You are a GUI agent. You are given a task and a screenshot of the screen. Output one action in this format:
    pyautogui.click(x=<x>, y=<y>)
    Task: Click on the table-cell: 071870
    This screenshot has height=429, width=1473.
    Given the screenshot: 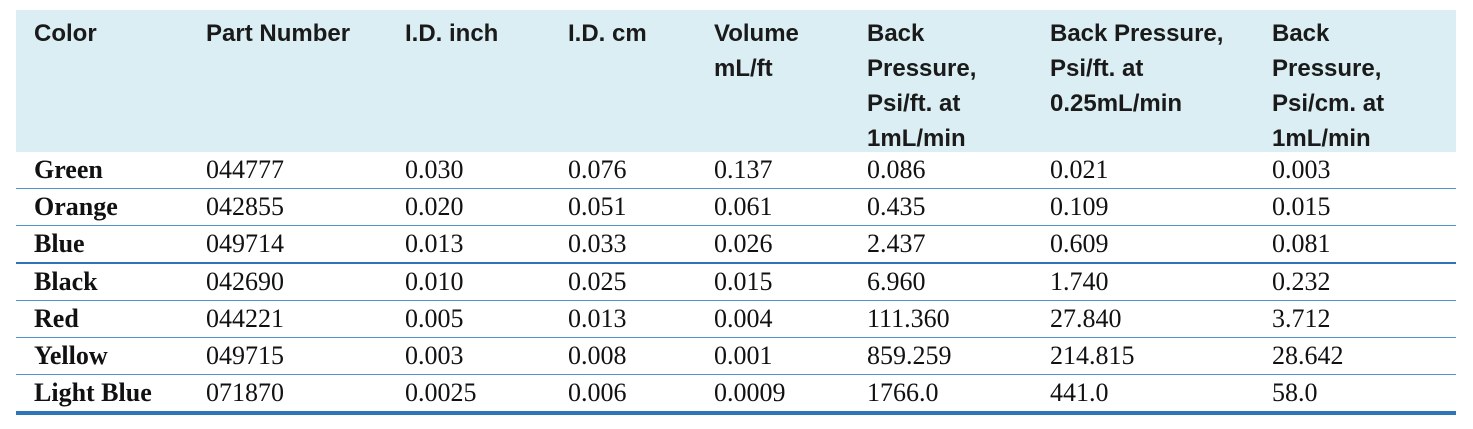 What is the action you would take?
    pyautogui.click(x=245, y=392)
    